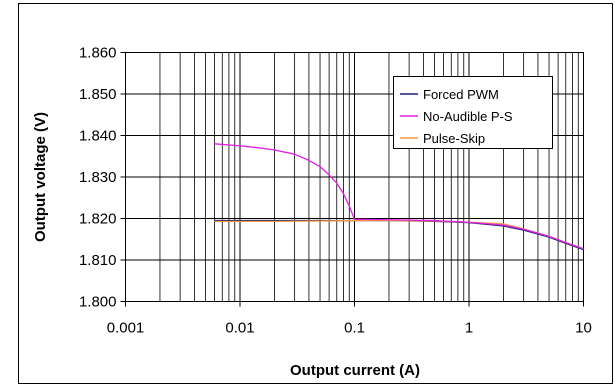  Describe the element at coordinates (98, 260) in the screenshot. I see `y-tick-label: 1.810` at that location.